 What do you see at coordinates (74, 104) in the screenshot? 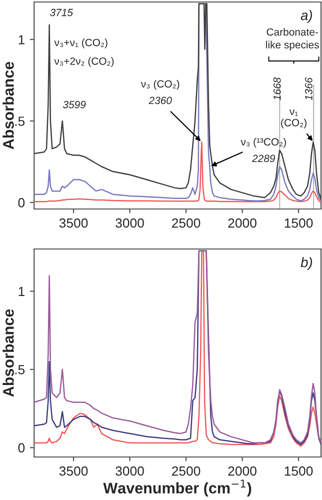
I see `annotation: 3599` at bounding box center [74, 104].